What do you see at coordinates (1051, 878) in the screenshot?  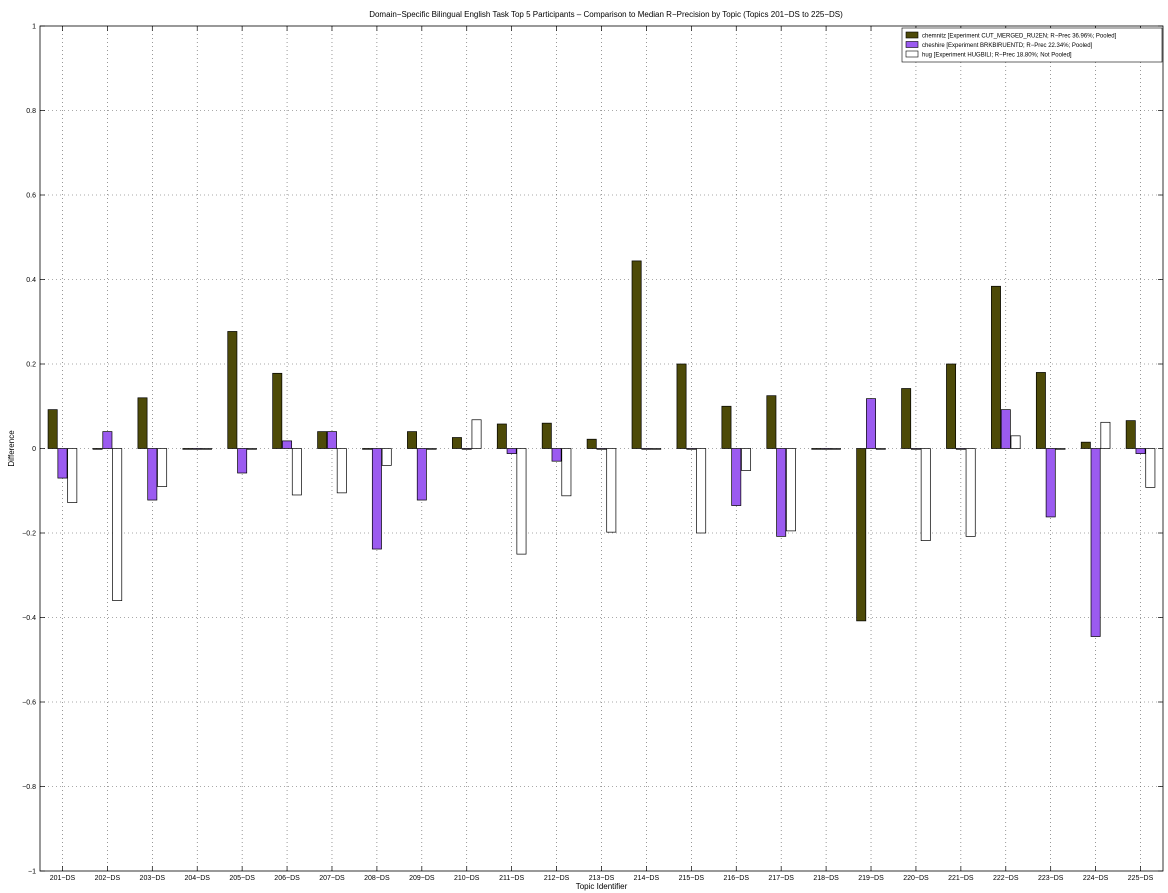 I see `x-tick-label: 223−DS` at bounding box center [1051, 878].